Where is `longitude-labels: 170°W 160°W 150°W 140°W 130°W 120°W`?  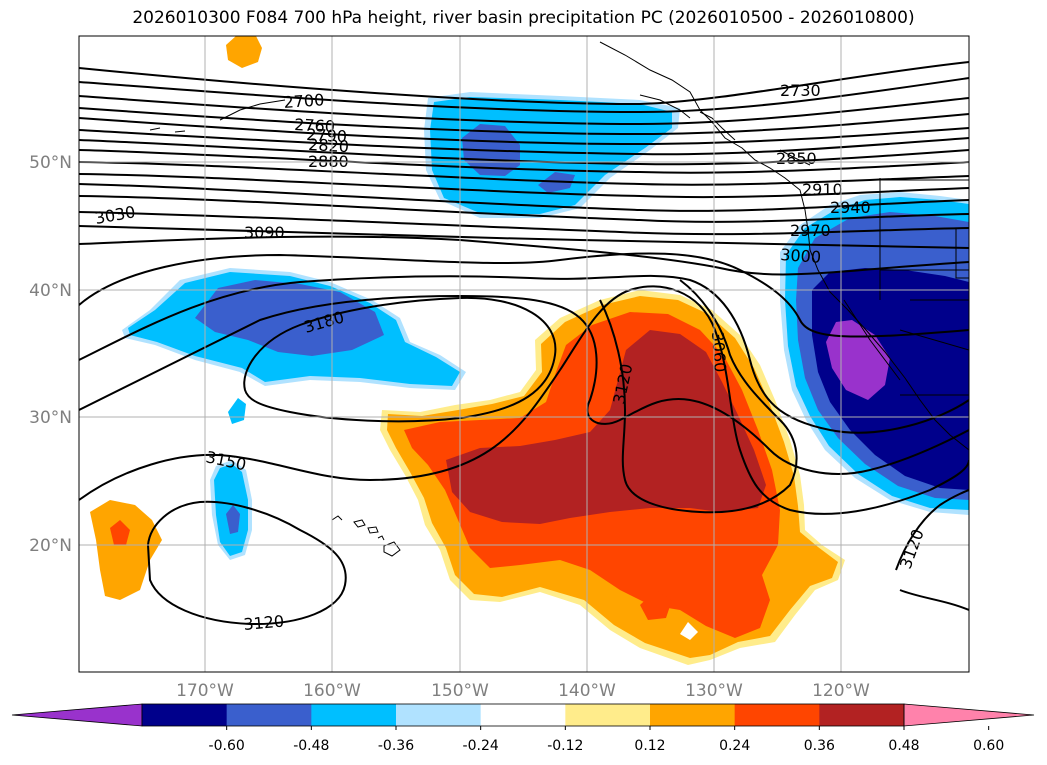
longitude-labels: 170°W 160°W 150°W 140°W 130°W 120°W is located at coordinates (523, 691).